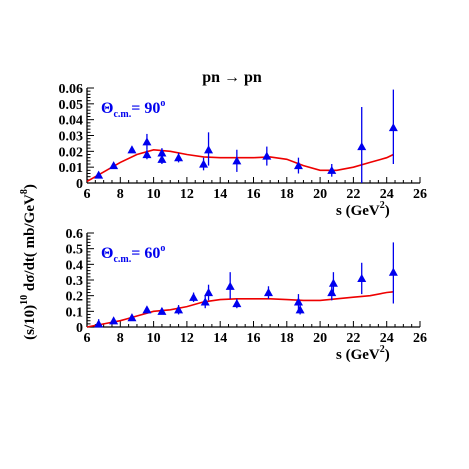  What do you see at coordinates (71, 152) in the screenshot?
I see `y-tick-label: 0.02` at bounding box center [71, 152].